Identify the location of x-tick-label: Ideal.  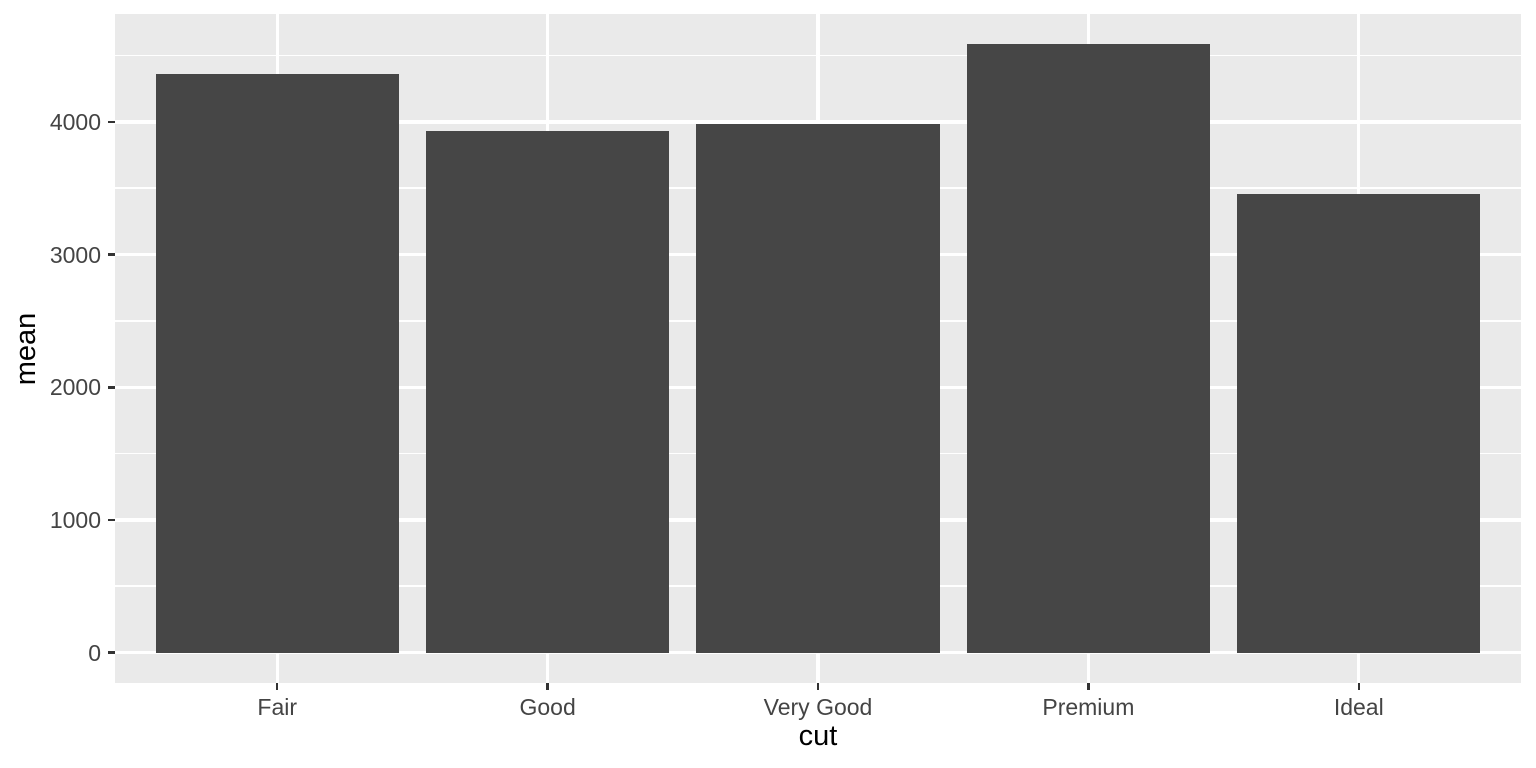
(1358, 707).